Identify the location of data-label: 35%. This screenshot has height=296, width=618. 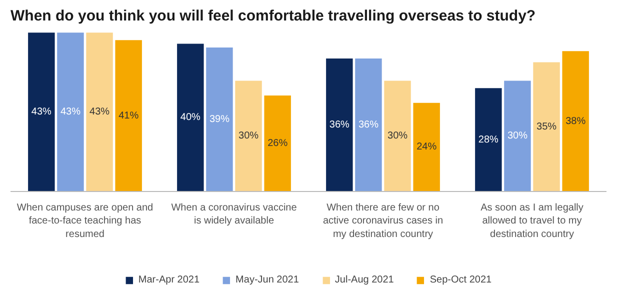
(546, 126).